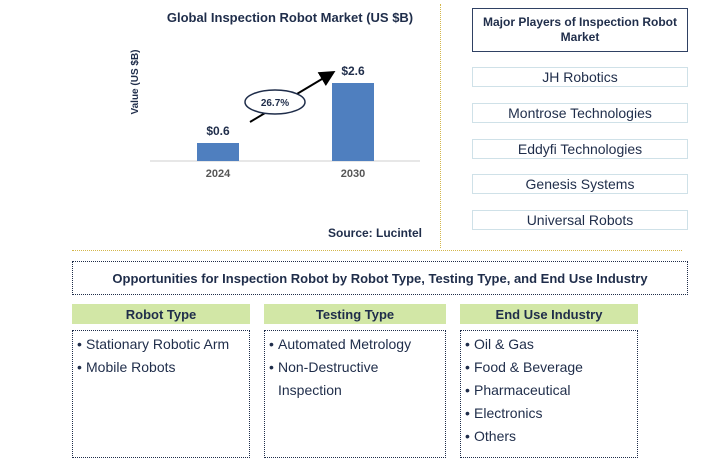  What do you see at coordinates (580, 113) in the screenshot?
I see `player-item: Montrose Technologies` at bounding box center [580, 113].